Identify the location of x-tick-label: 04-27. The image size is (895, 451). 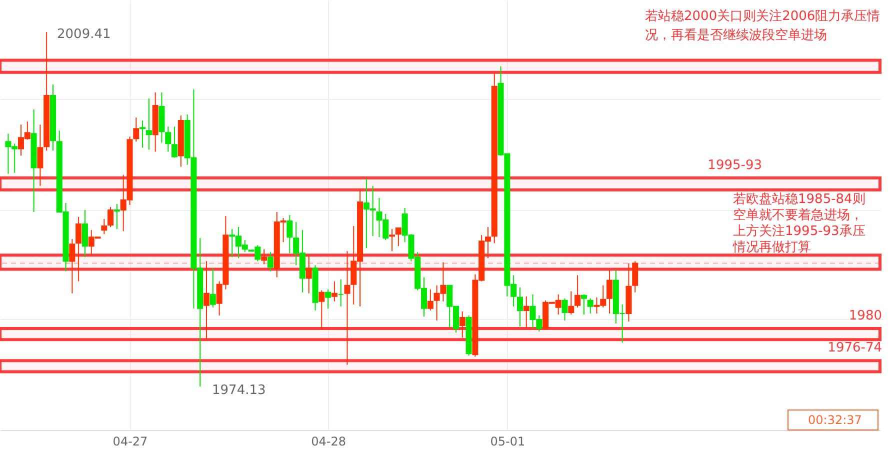
(130, 441).